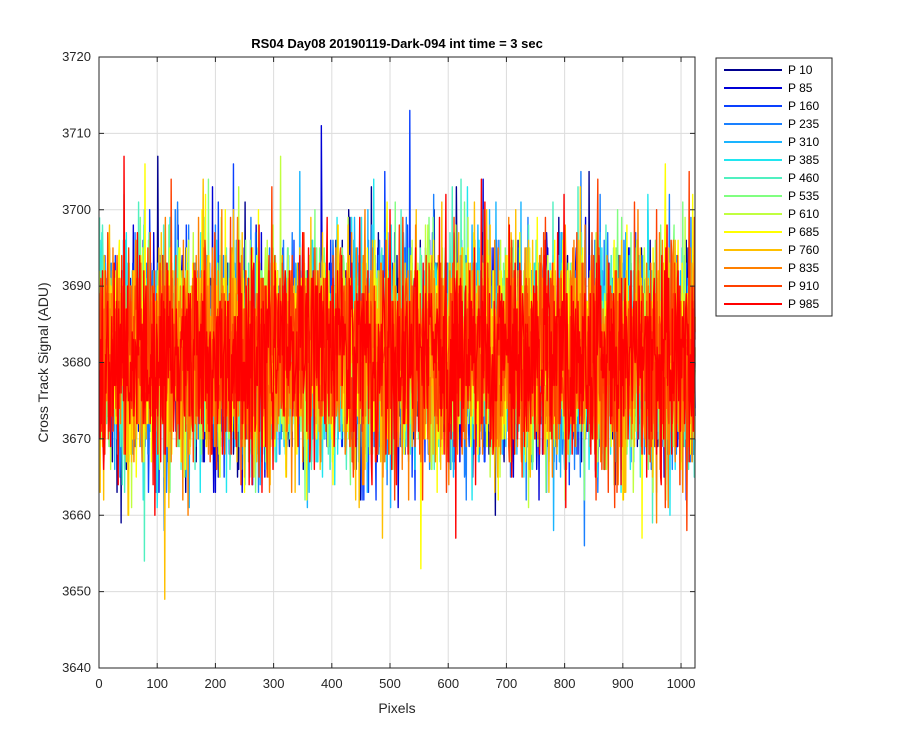 The width and height of the screenshot is (900, 750). What do you see at coordinates (76, 285) in the screenshot?
I see `y-tick-label: 3690` at bounding box center [76, 285].